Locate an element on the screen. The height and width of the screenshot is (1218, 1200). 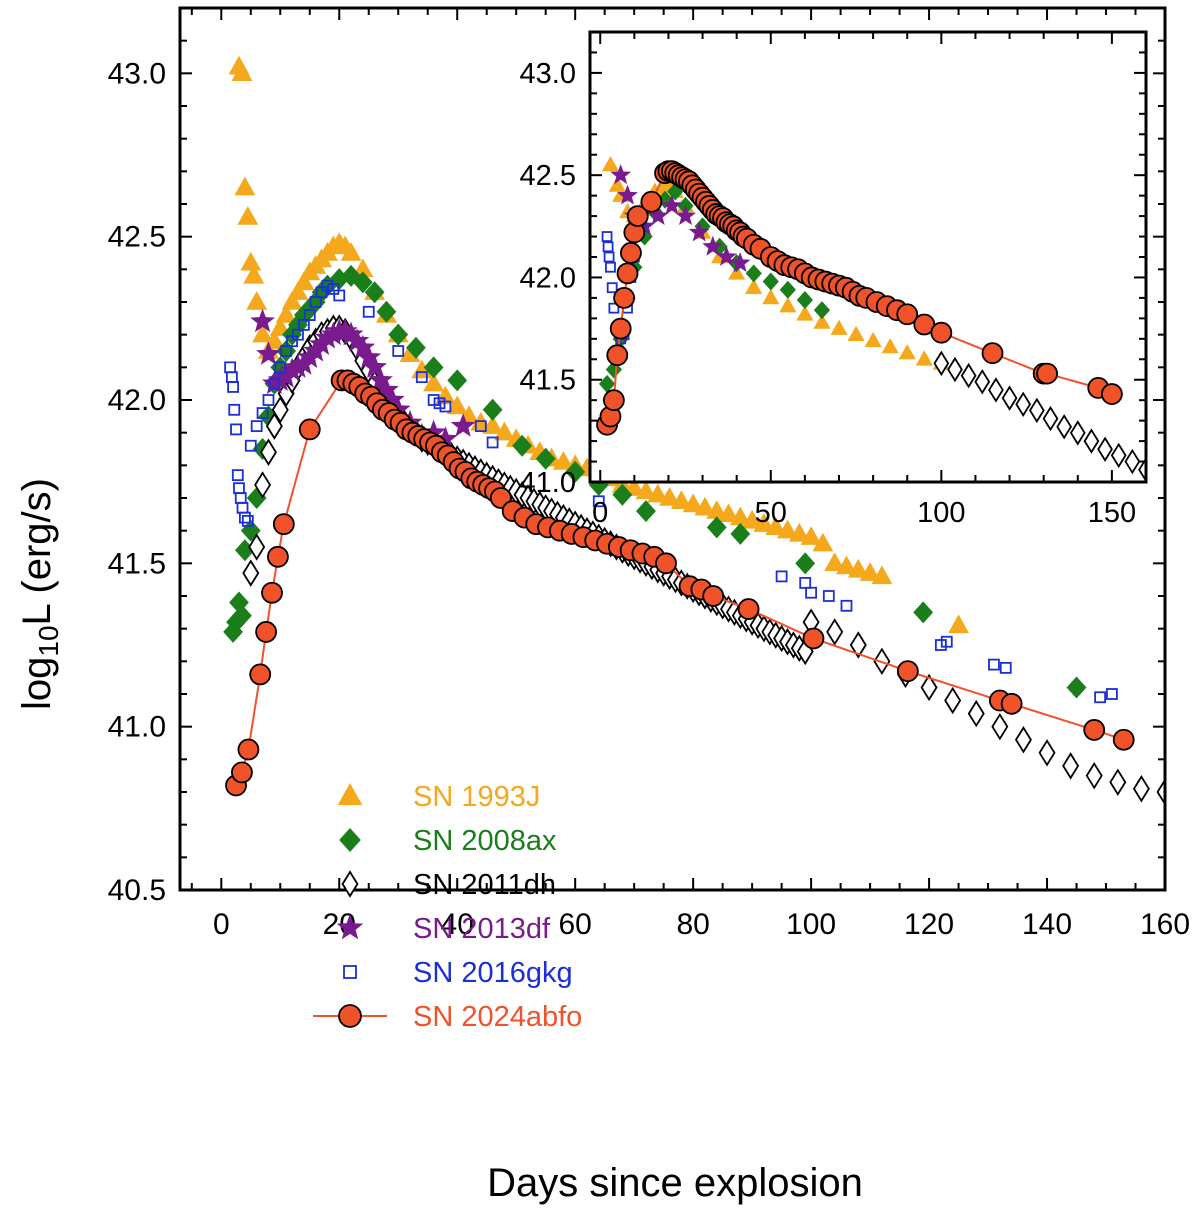
legend-label-sn-2013df: SN 2013df is located at coordinates (482, 929).